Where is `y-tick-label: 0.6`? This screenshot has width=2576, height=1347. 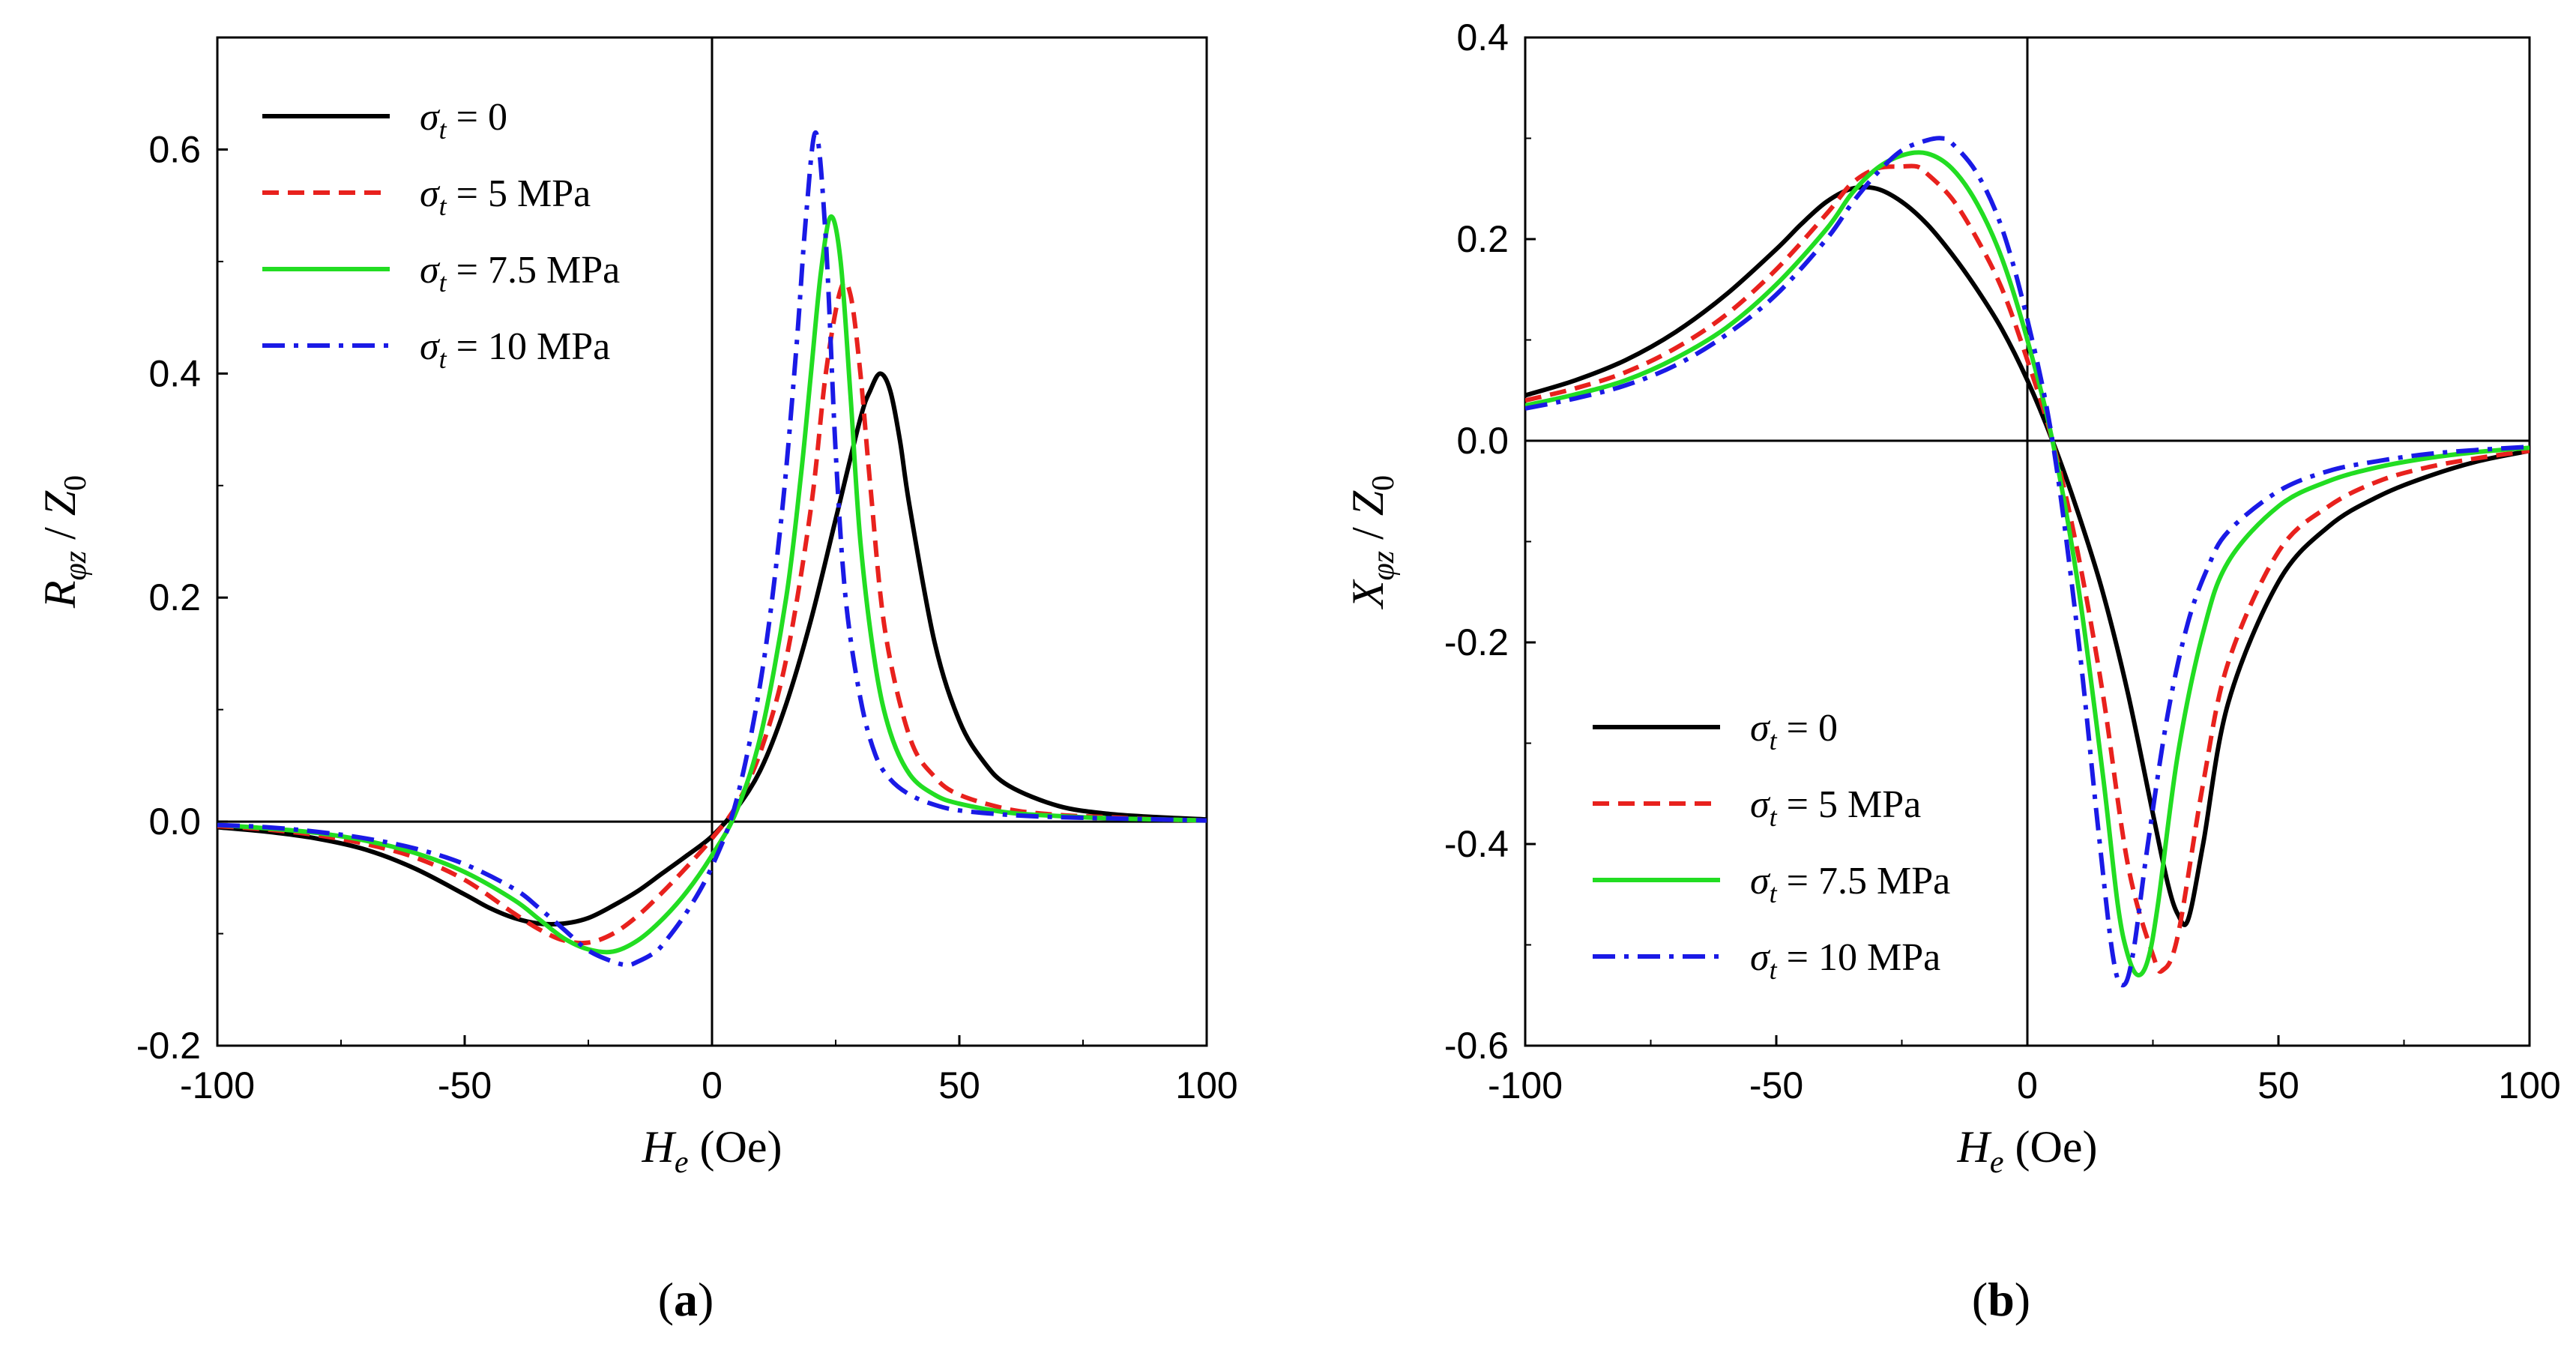
y-tick-label: 0.6 is located at coordinates (175, 149).